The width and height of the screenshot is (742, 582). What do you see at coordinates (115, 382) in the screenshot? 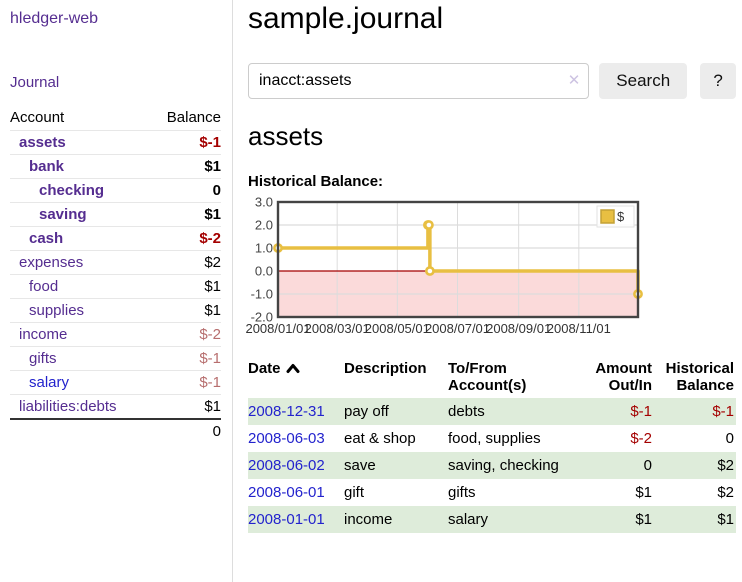
I see `account-row: salary $-1` at bounding box center [115, 382].